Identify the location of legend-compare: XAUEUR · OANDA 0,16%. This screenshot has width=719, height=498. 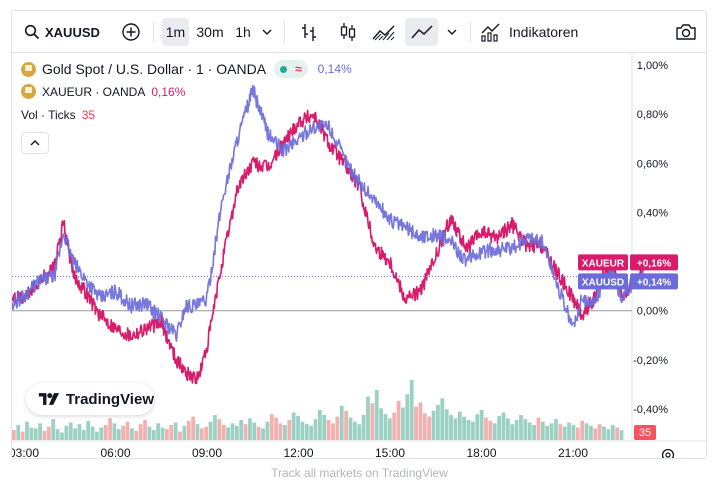
(103, 91).